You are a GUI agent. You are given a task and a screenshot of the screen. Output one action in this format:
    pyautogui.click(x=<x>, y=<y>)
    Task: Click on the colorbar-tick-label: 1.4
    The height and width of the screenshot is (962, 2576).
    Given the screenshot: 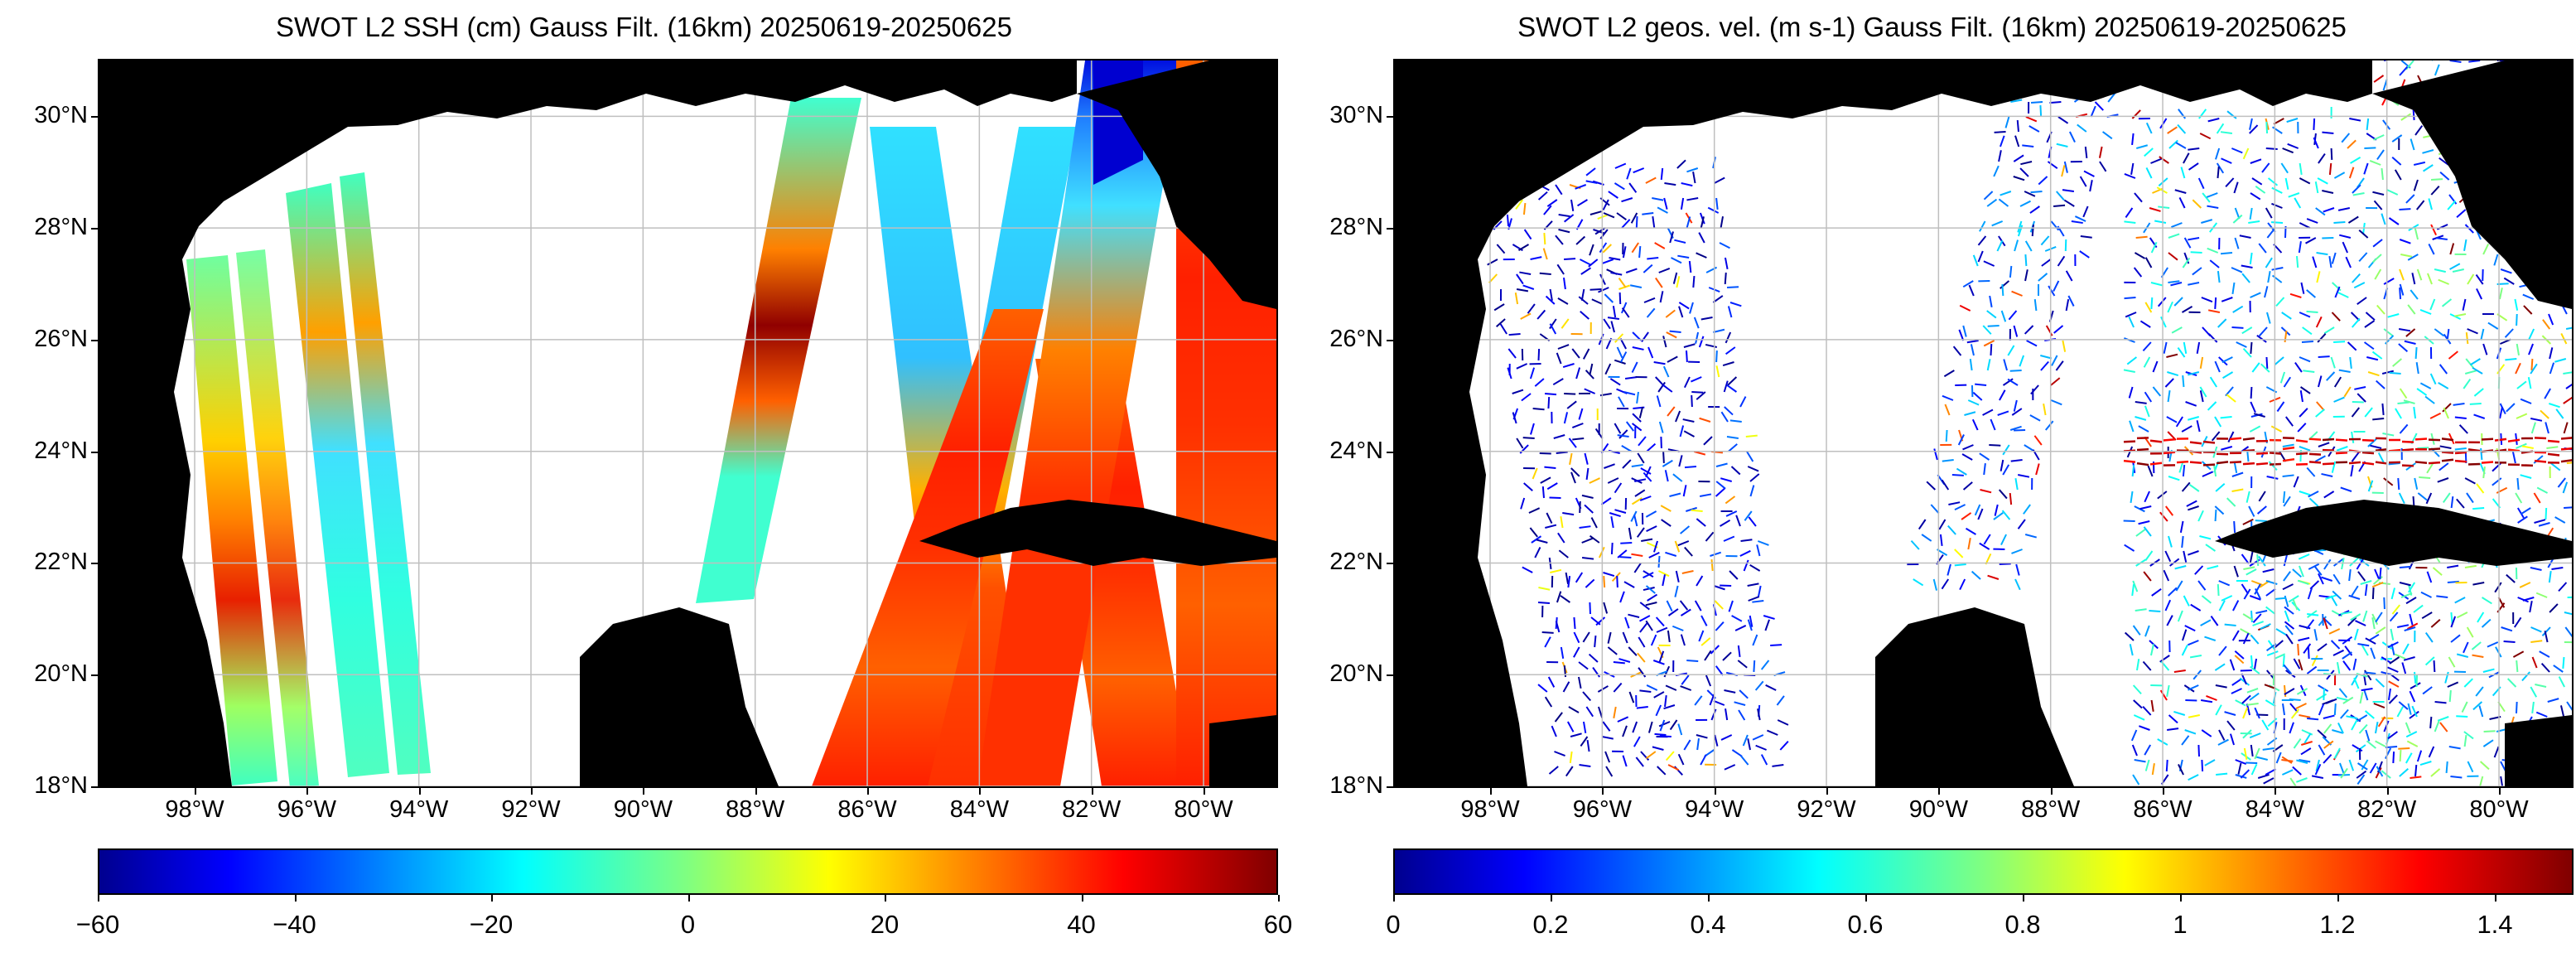 What is the action you would take?
    pyautogui.click(x=2495, y=924)
    